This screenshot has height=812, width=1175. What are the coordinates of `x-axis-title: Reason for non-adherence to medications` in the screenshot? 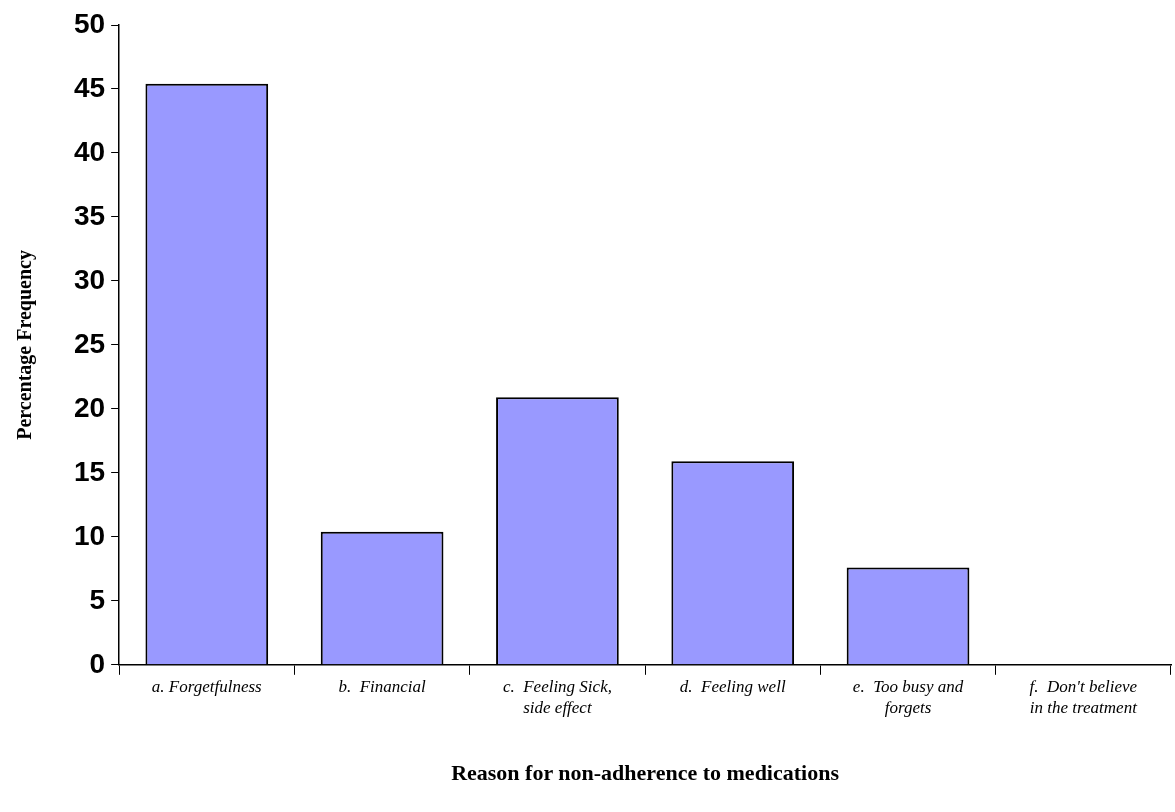 It's located at (645, 773).